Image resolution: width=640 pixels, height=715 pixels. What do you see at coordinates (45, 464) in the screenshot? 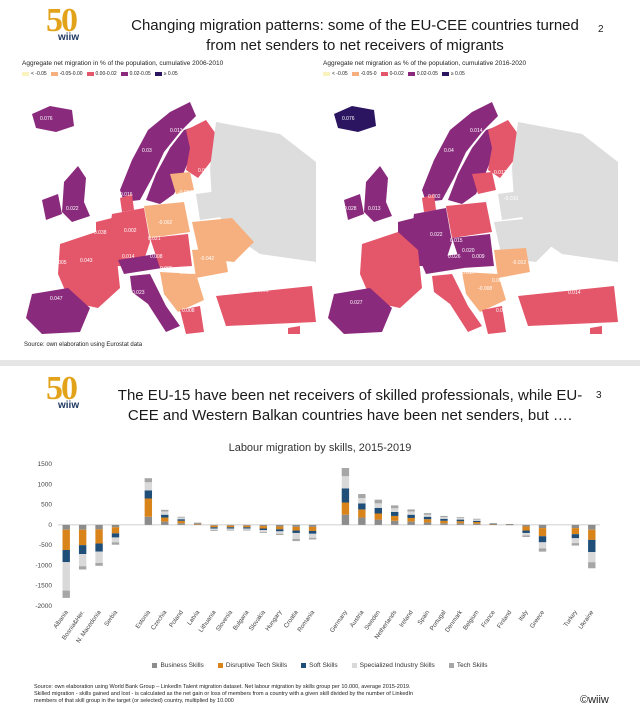
I see `y-tick-label: 1500` at bounding box center [45, 464].